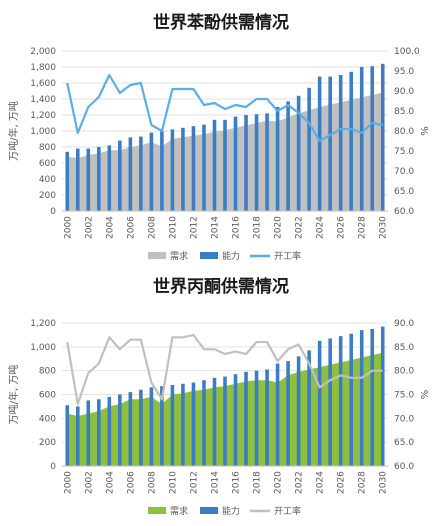  What do you see at coordinates (53, 212) in the screenshot?
I see `y-tick-label: 0` at bounding box center [53, 212].